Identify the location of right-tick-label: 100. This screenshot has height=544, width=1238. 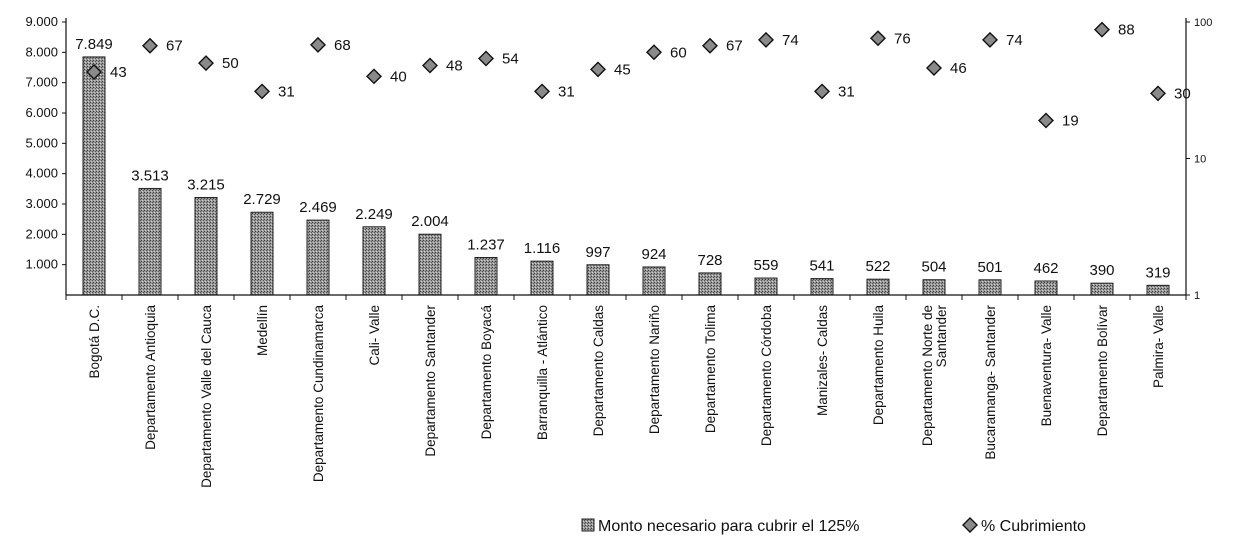
(1203, 23).